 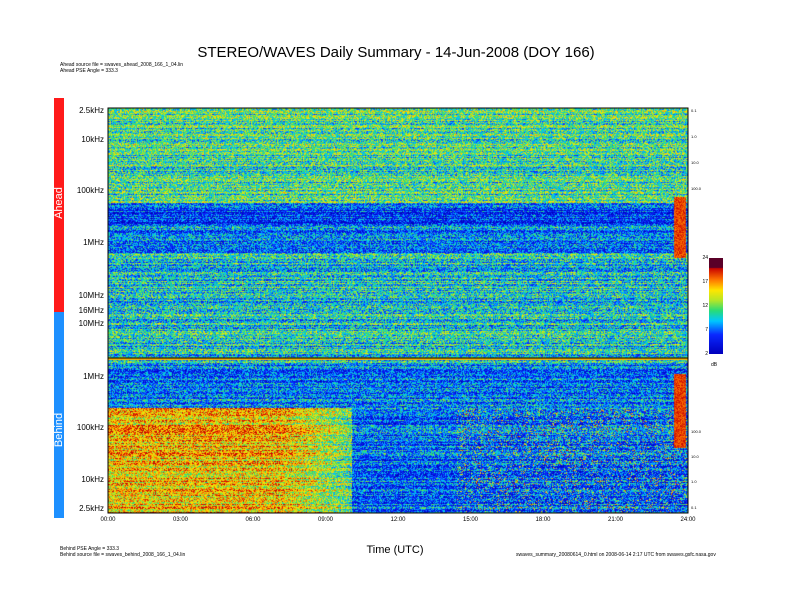 What do you see at coordinates (705, 282) in the screenshot?
I see `colorbar-tick-label: 17` at bounding box center [705, 282].